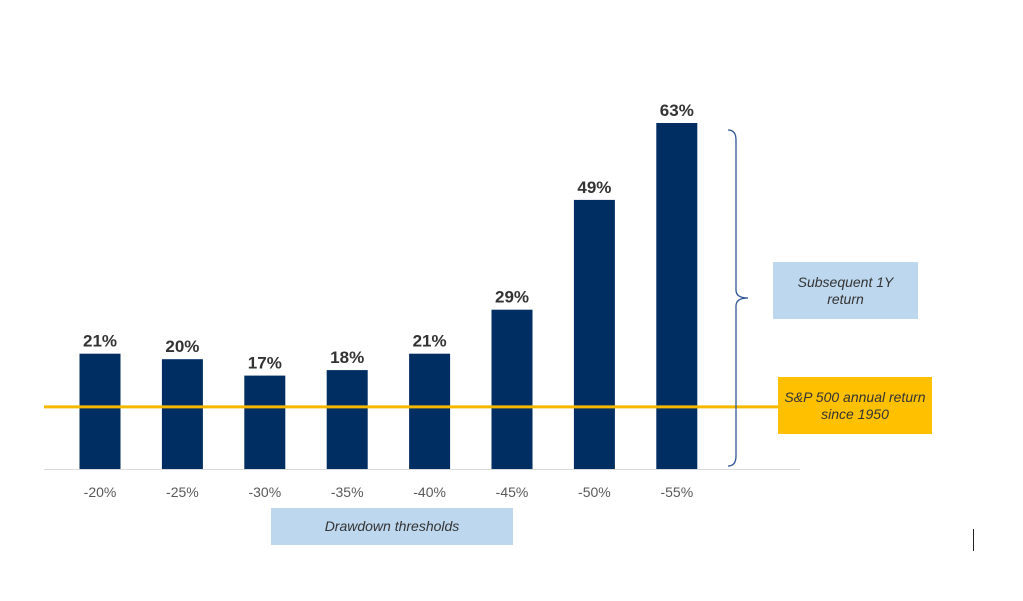 Image resolution: width=1023 pixels, height=601 pixels. I want to click on subsequent-return-annotation-box: Subsequent 1Y return, so click(845, 290).